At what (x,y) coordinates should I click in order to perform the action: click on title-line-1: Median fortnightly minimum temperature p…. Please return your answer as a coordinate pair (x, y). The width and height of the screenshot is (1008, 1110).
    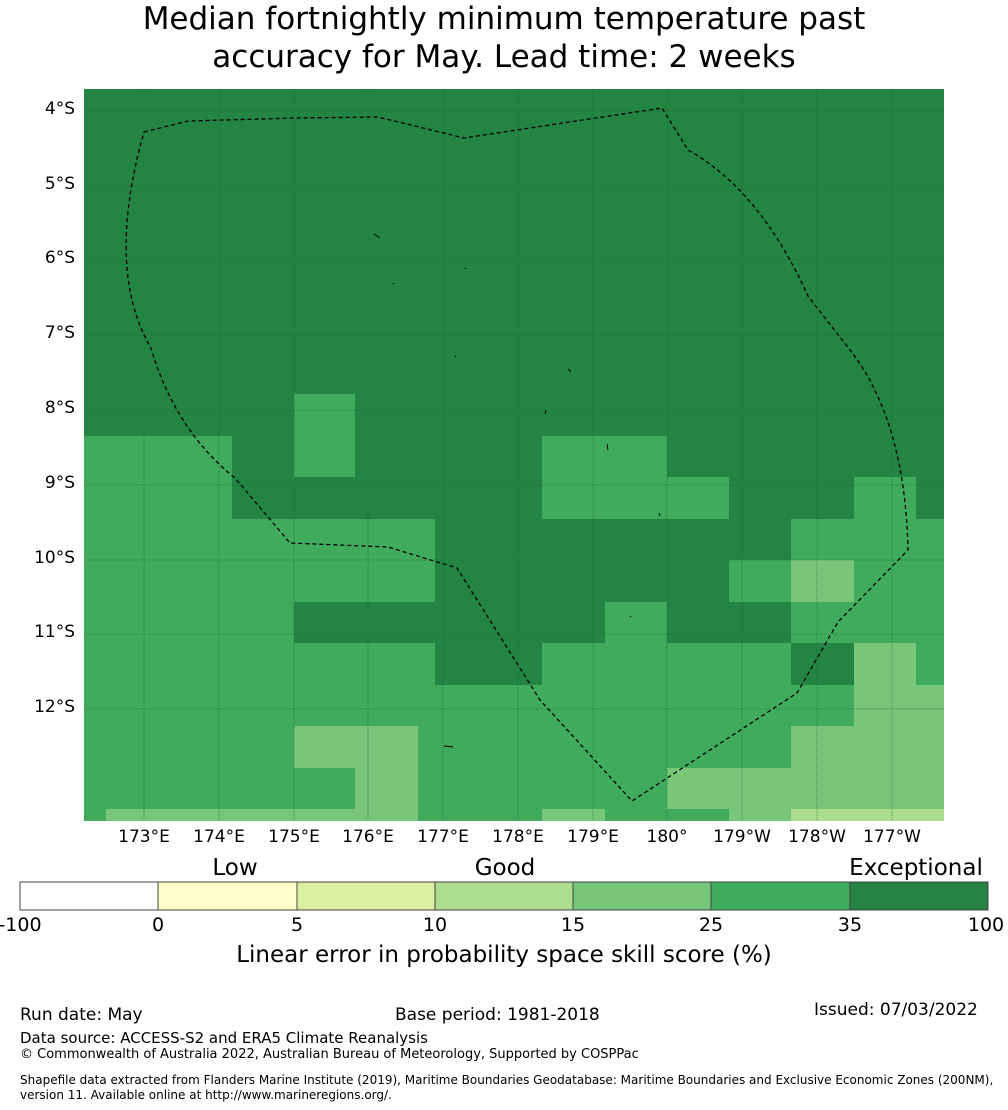
    Looking at the image, I should click on (504, 19).